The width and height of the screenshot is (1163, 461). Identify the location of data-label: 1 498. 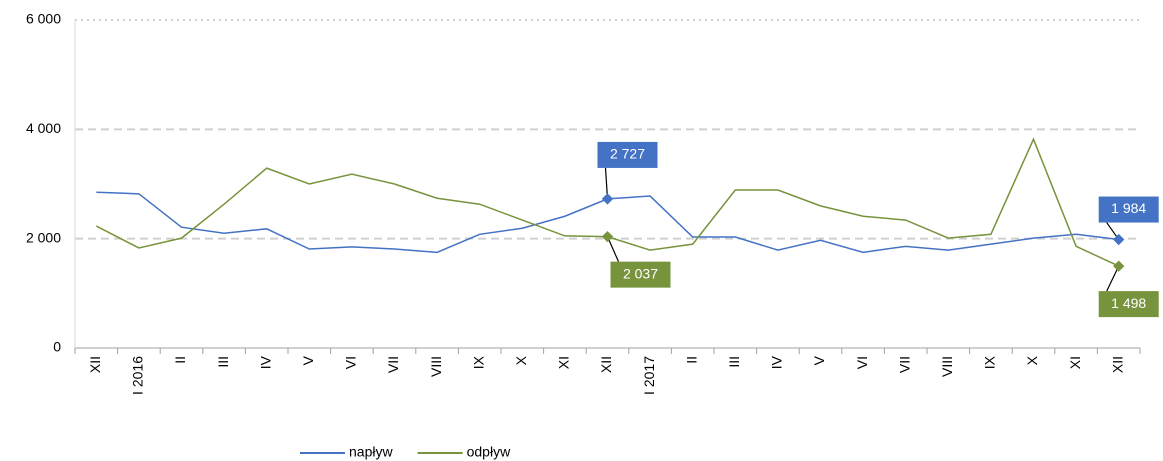
(1128, 303).